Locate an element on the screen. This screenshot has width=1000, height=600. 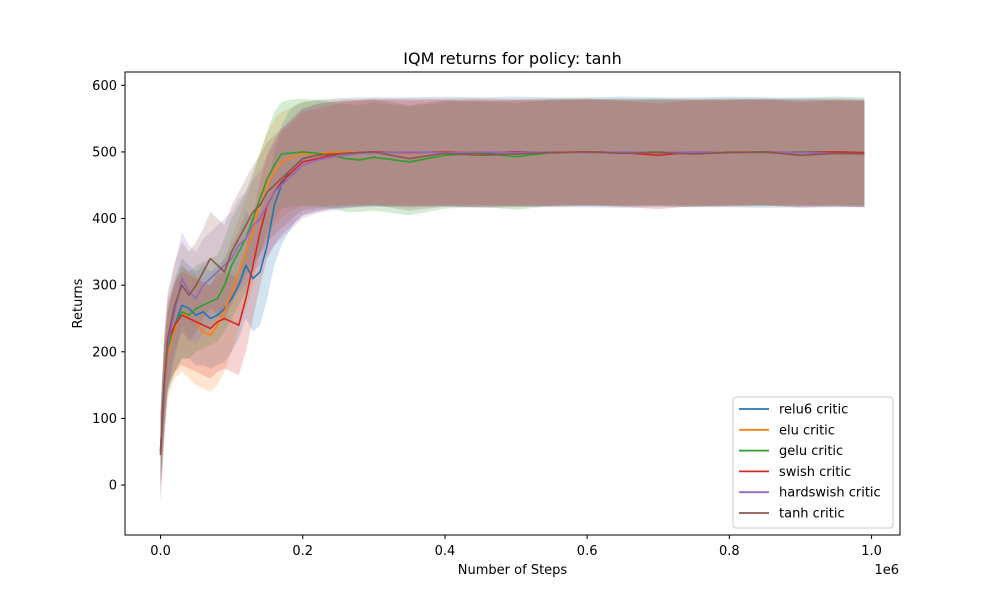
chart-title: IQM returns for policy: tanh is located at coordinates (512, 58).